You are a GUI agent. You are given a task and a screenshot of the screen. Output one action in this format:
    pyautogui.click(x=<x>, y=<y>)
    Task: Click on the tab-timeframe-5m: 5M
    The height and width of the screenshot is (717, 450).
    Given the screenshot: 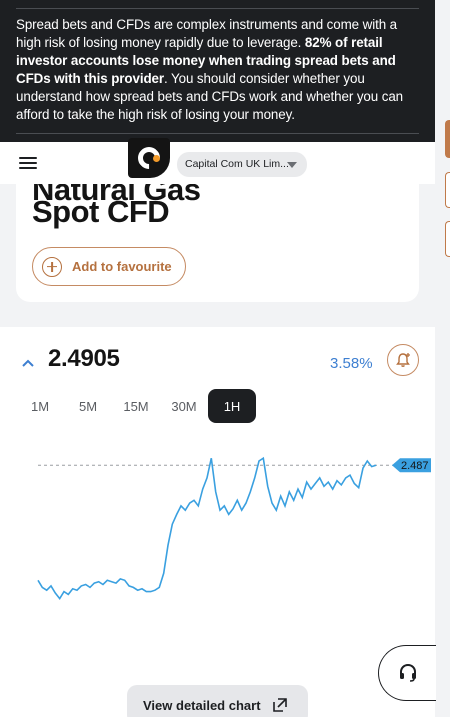 What is the action you would take?
    pyautogui.click(x=88, y=406)
    